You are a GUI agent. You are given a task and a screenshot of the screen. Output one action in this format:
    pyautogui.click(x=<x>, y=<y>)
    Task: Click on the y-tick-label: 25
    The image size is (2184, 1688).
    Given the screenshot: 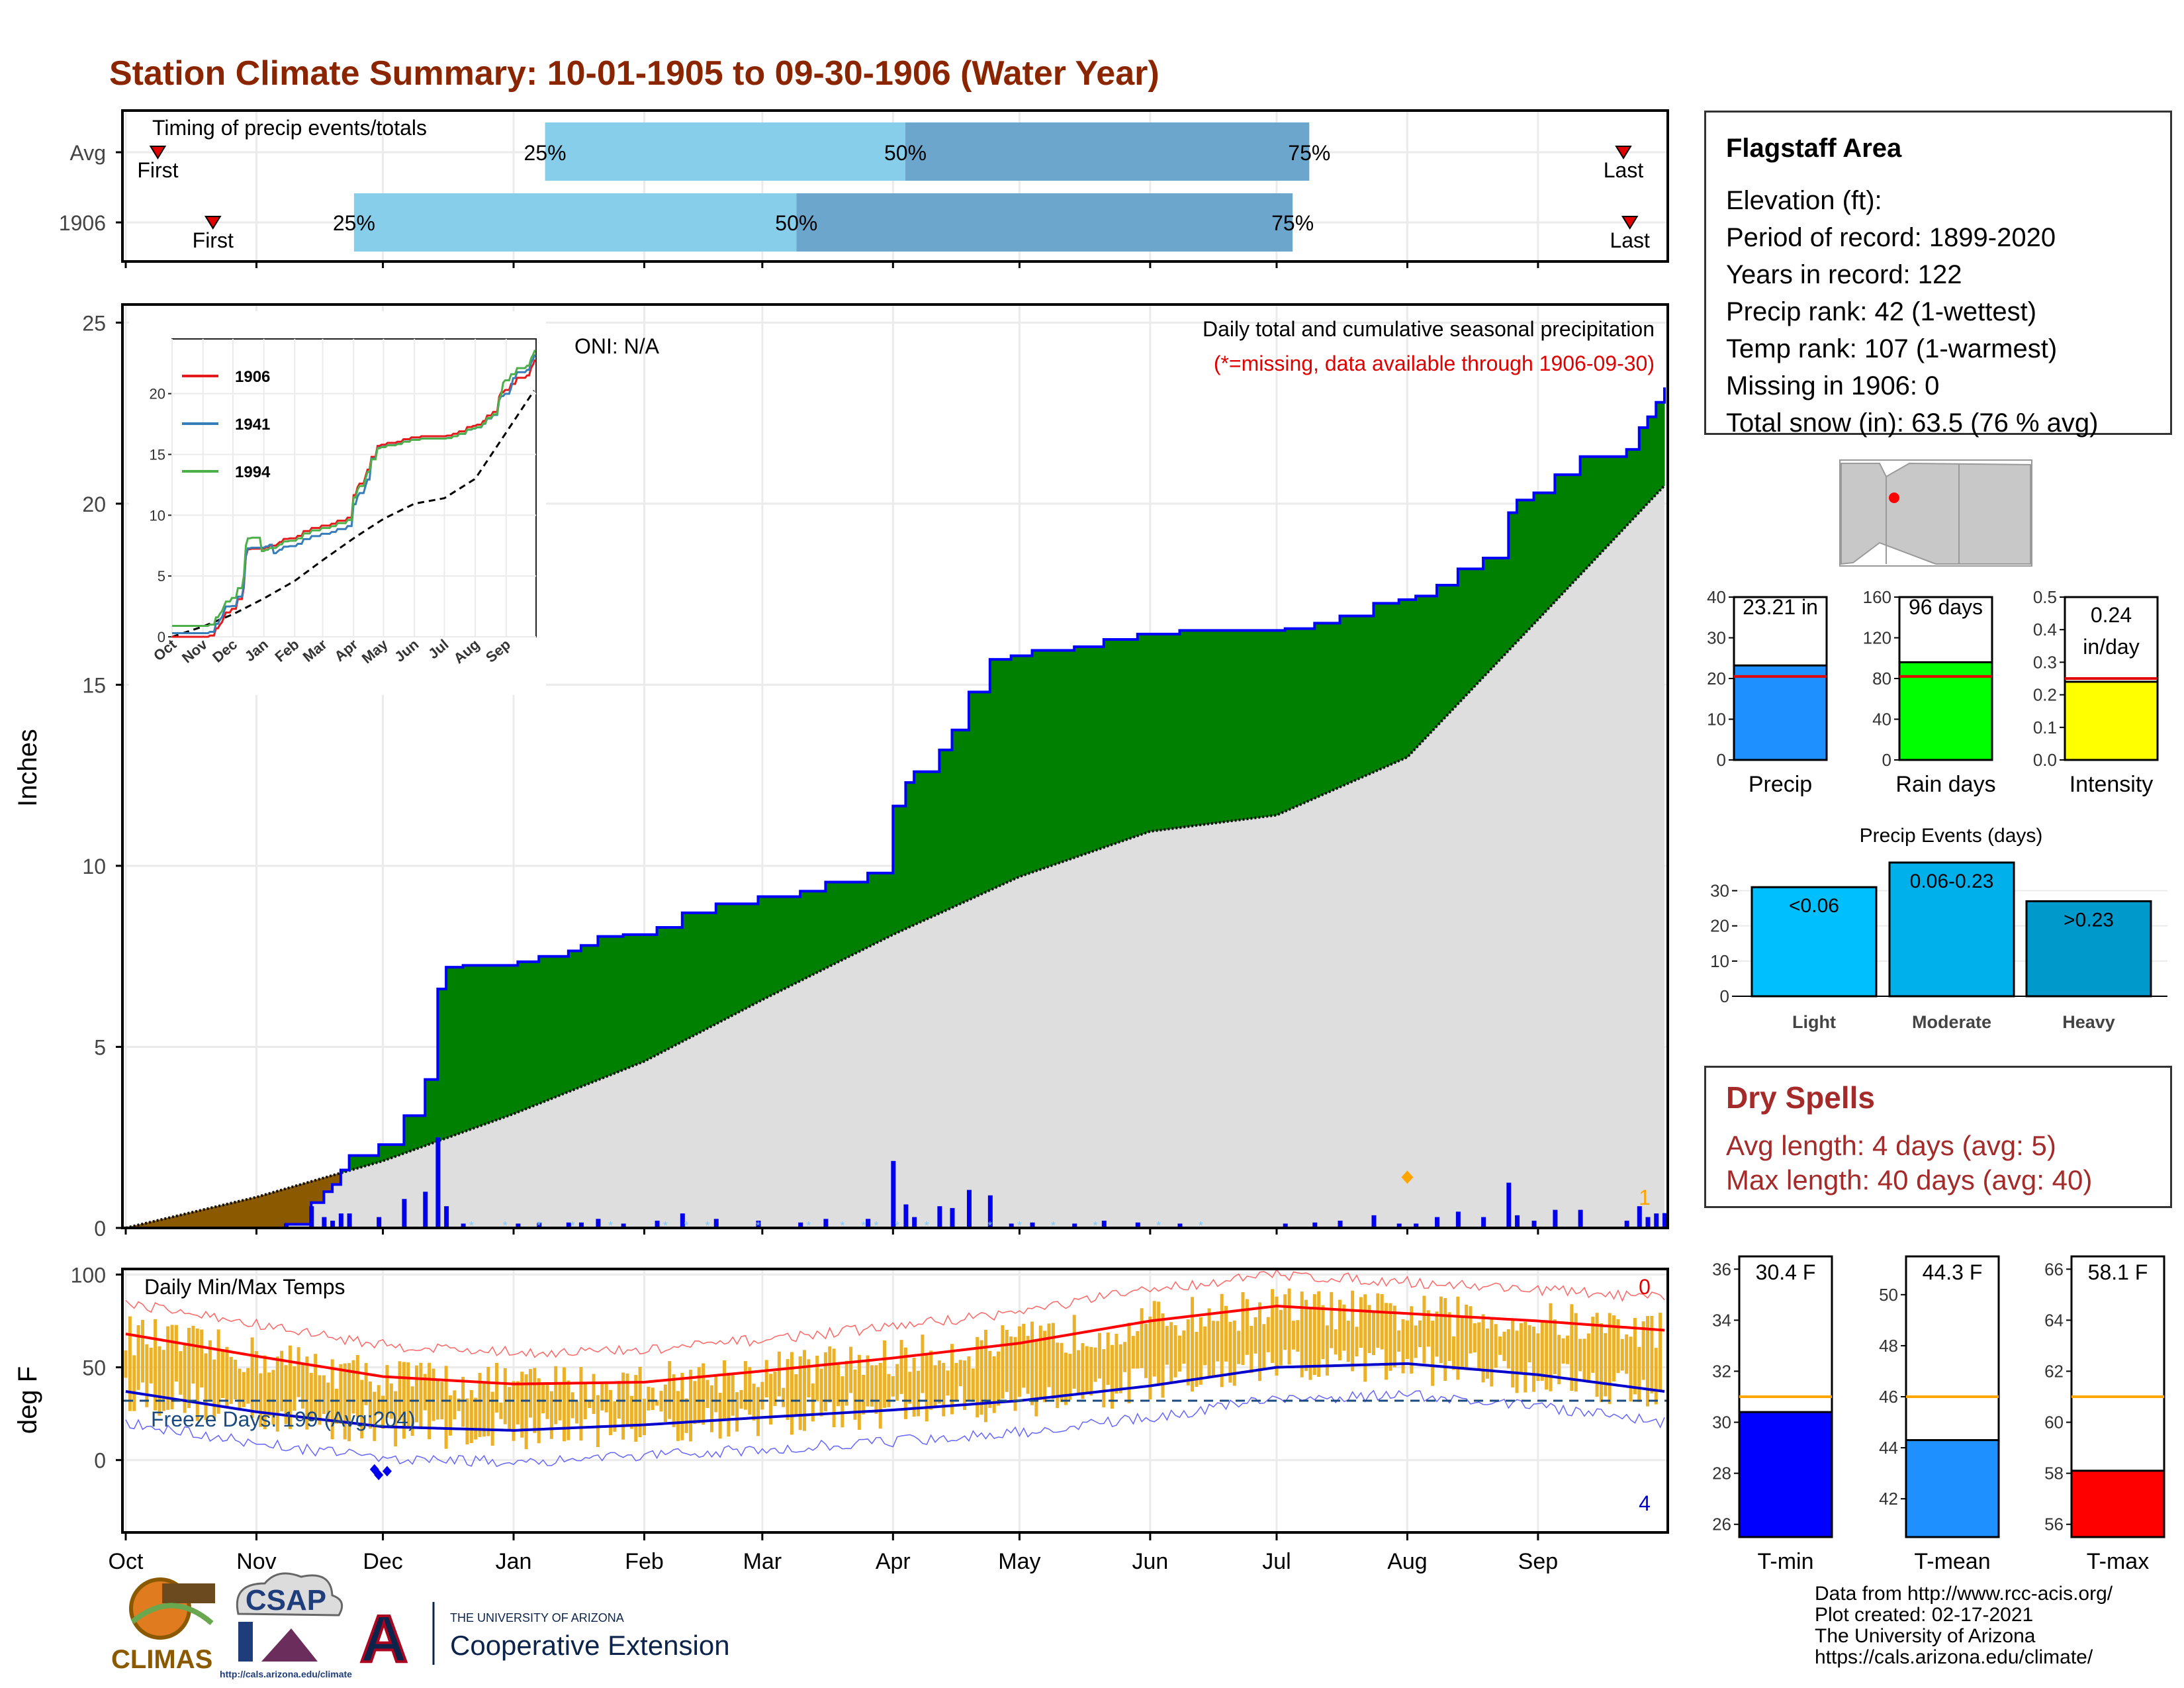 What is the action you would take?
    pyautogui.click(x=94, y=323)
    